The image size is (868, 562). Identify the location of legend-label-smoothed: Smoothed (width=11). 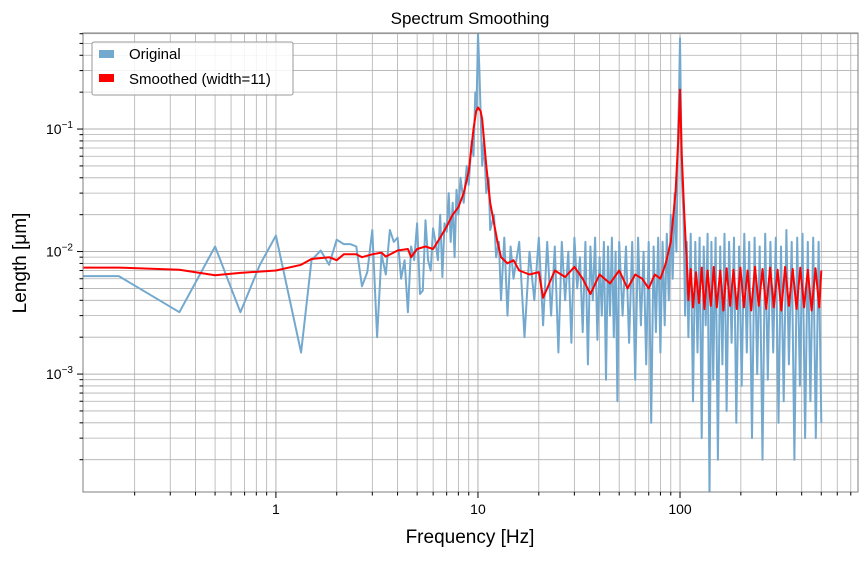
(200, 79).